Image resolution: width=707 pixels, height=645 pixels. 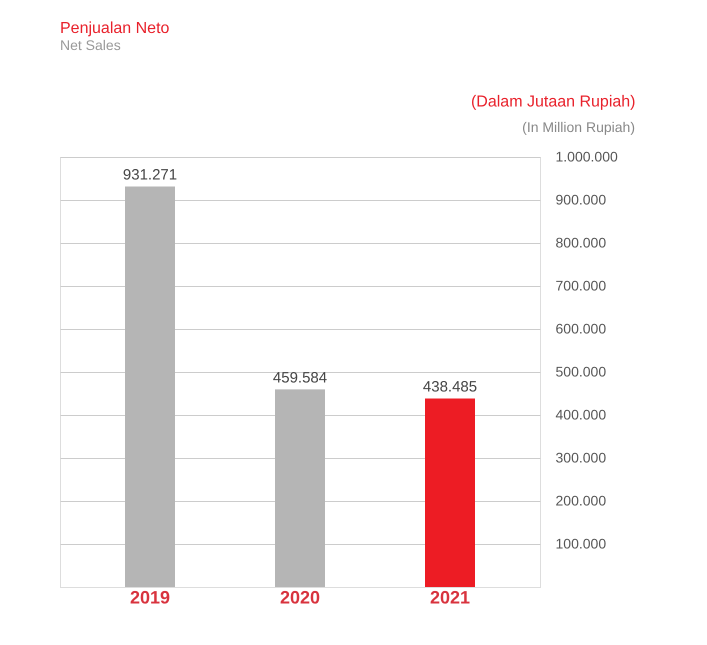 I want to click on x-tick-label: 2021, so click(x=450, y=598).